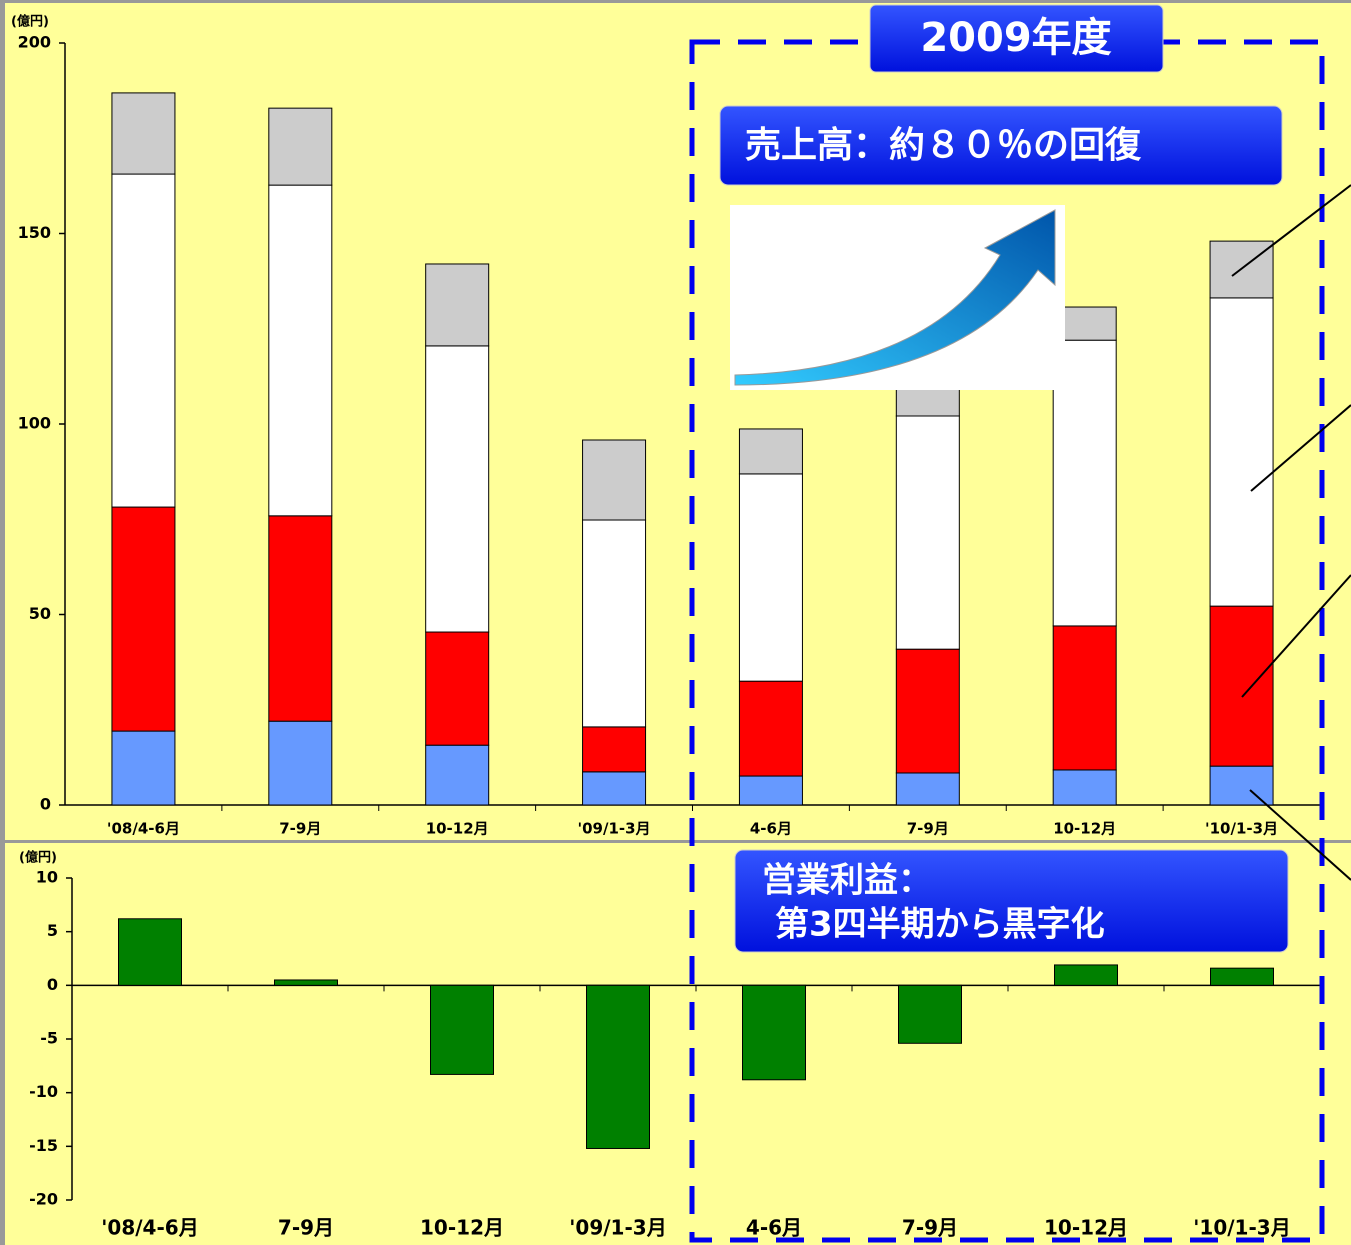 This screenshot has width=1351, height=1245. I want to click on profit-note-box, so click(1011, 901).